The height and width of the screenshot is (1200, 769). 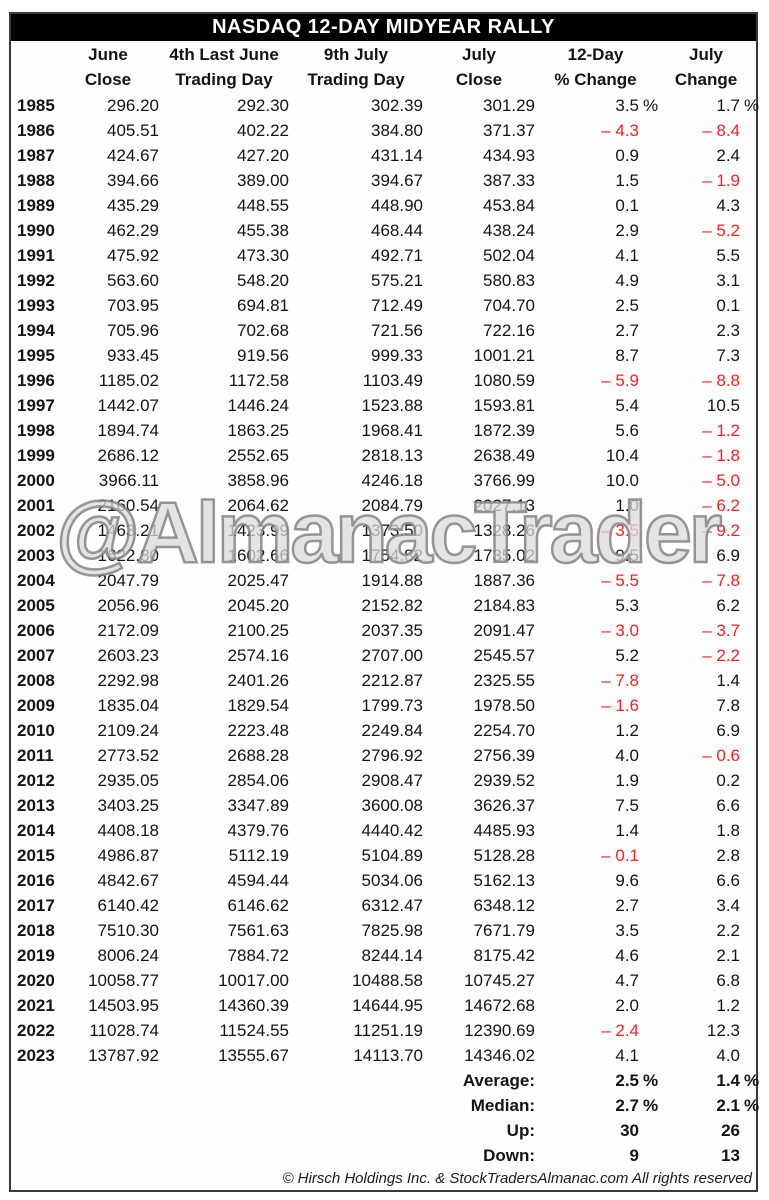 What do you see at coordinates (383, 955) in the screenshot?
I see `table-row: 2019 8006.24 7884.72 8244.14 8175.42 4.6 2.1` at bounding box center [383, 955].